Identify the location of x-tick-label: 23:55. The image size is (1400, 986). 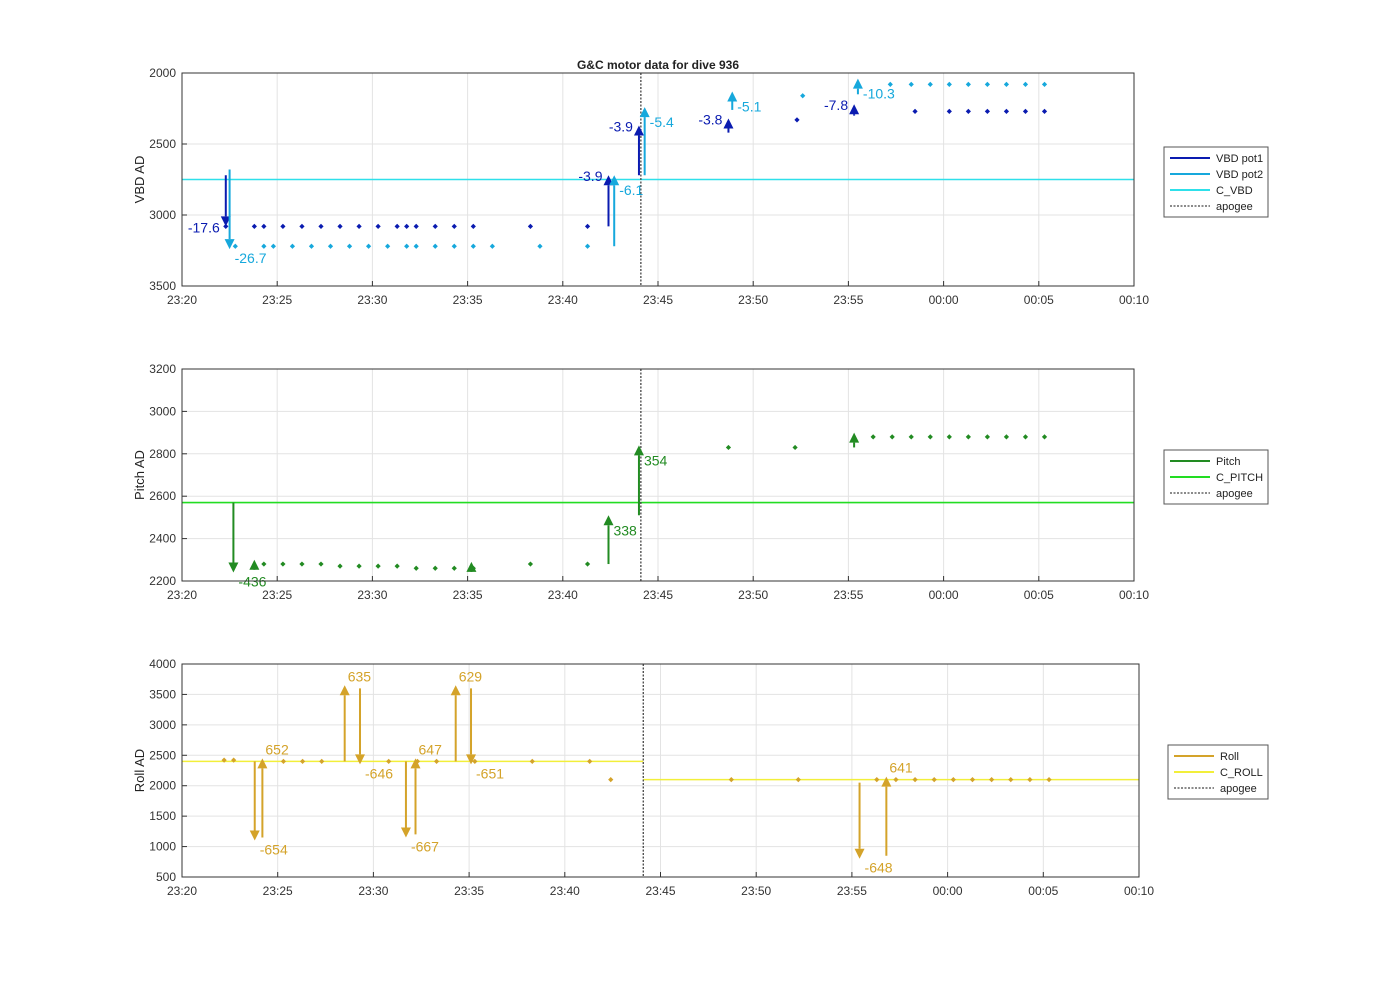
(848, 595).